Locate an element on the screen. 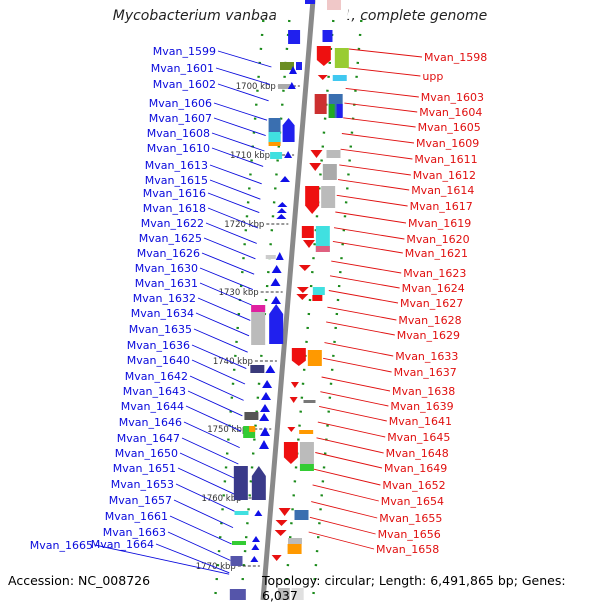  left-gene-label: Mvan_1663 is located at coordinates (134, 532).